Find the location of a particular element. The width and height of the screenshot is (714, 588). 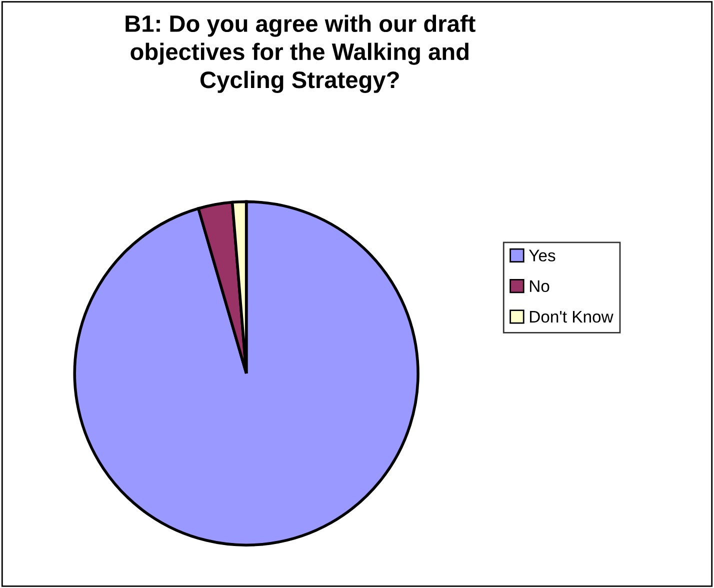

legend-label: Don't Know is located at coordinates (572, 317).